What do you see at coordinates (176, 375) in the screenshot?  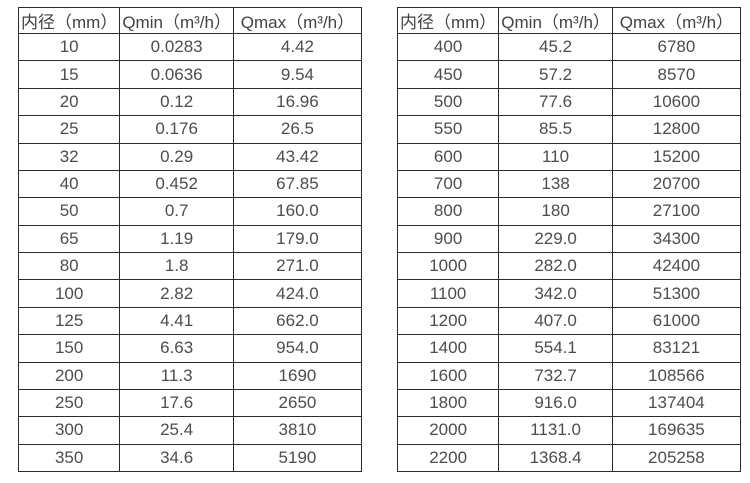 I see `table-cell-qmin: 11.3` at bounding box center [176, 375].